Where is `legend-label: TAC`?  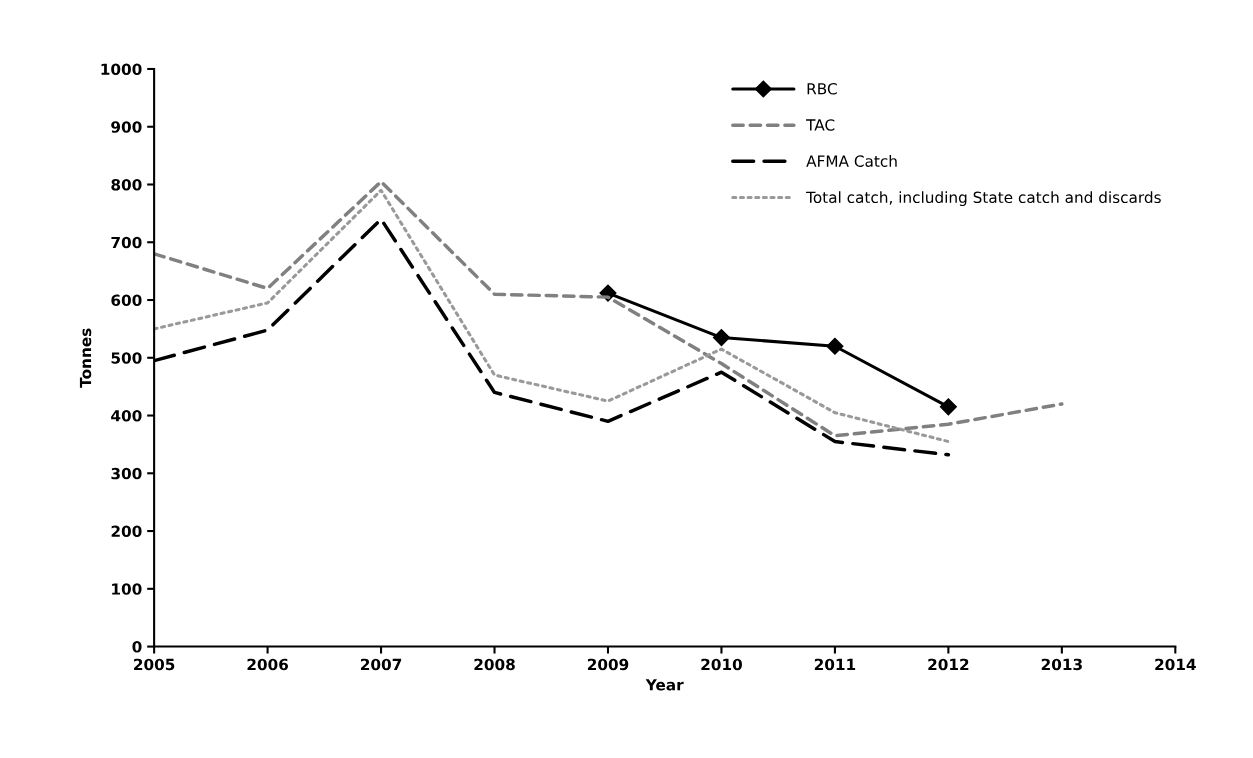
legend-label: TAC is located at coordinates (820, 125).